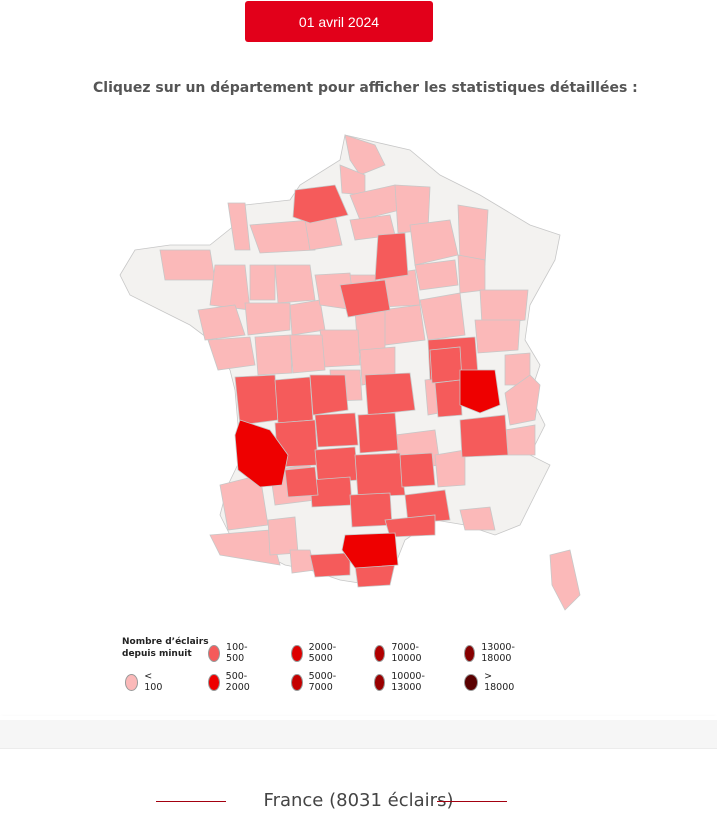 This screenshot has width=717, height=827. I want to click on department-puy-de-dome, so click(390, 394).